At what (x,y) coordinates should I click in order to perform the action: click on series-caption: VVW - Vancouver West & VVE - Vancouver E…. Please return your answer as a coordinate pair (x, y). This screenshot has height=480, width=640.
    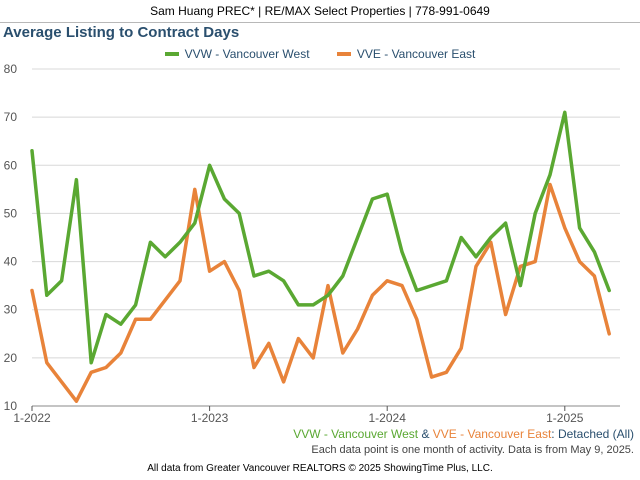
    Looking at the image, I should click on (463, 434).